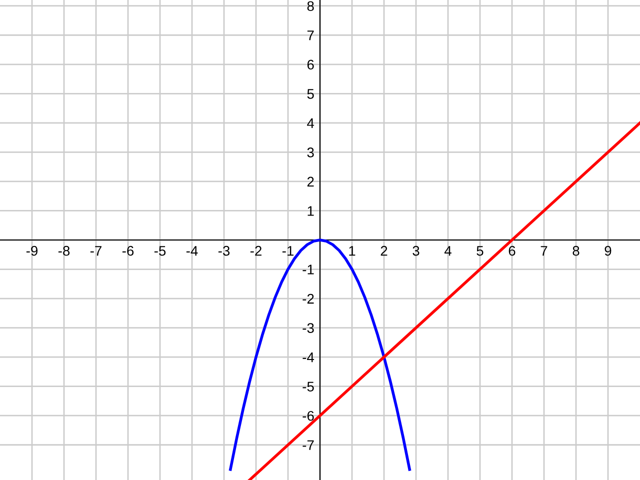 The height and width of the screenshot is (480, 640). I want to click on y-tick-label: -5, so click(308, 387).